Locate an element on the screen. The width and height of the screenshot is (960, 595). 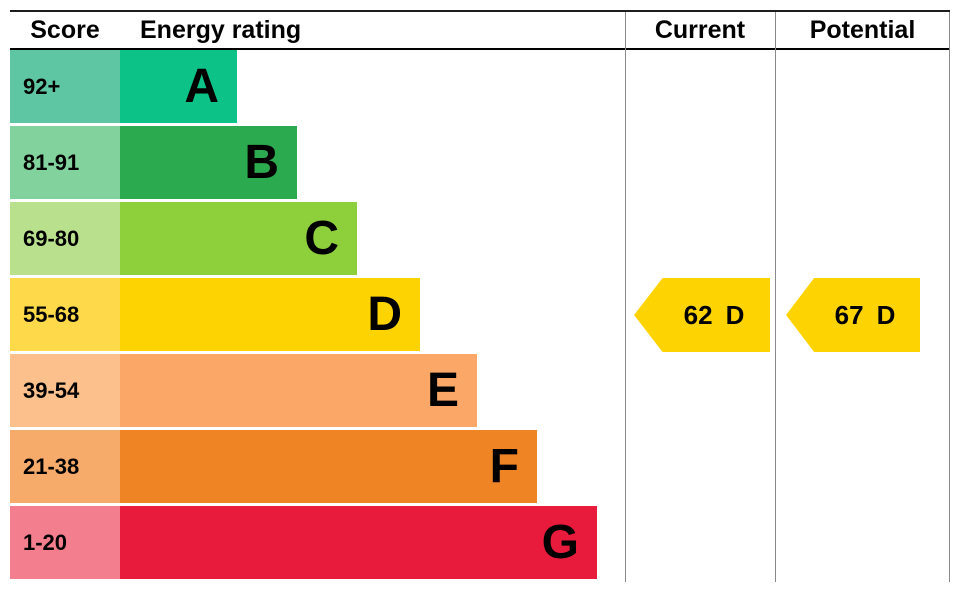
potential-header-label: Potential is located at coordinates (862, 30).